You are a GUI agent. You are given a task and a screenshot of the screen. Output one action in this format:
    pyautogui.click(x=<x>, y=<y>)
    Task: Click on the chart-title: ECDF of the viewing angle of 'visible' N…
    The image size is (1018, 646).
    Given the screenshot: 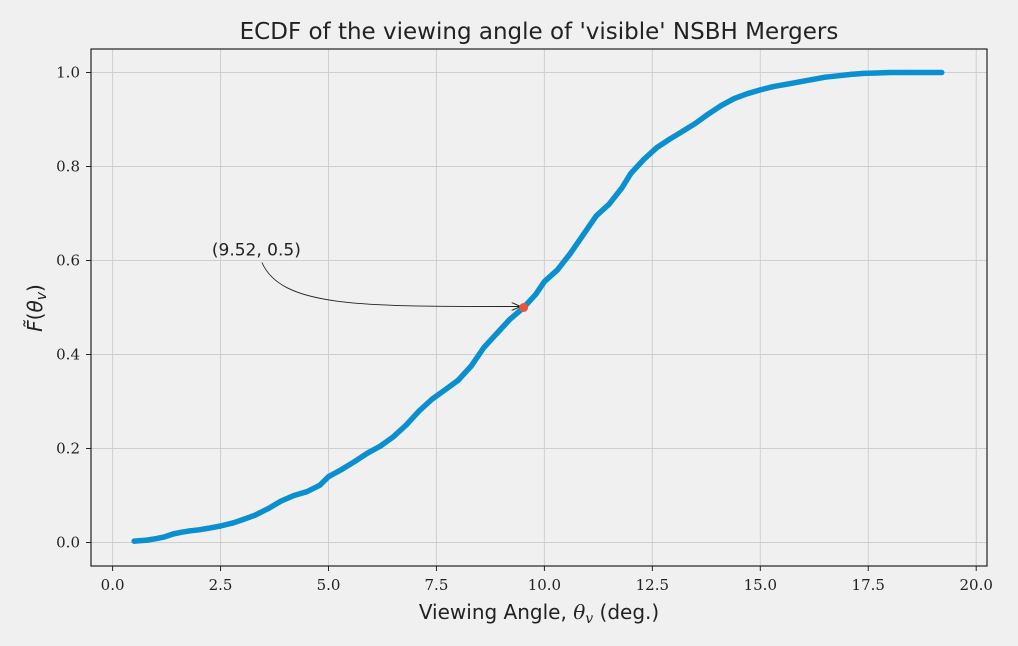 What is the action you would take?
    pyautogui.click(x=539, y=32)
    